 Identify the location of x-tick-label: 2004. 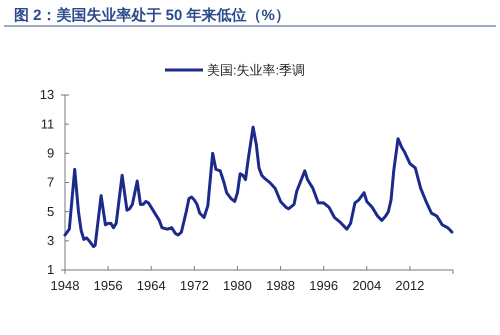
(367, 285).